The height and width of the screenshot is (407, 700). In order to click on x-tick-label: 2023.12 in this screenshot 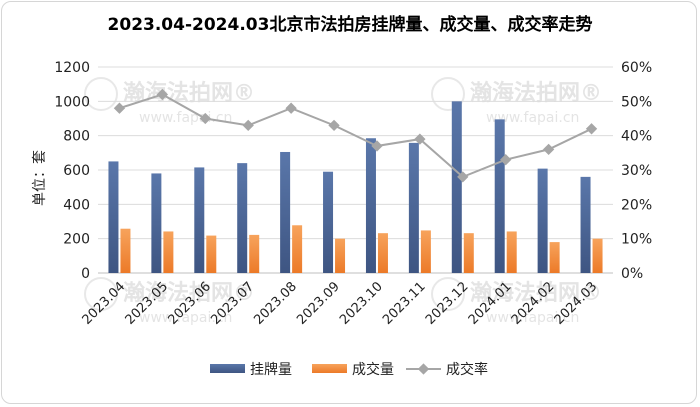, I will do `click(447, 303)`.